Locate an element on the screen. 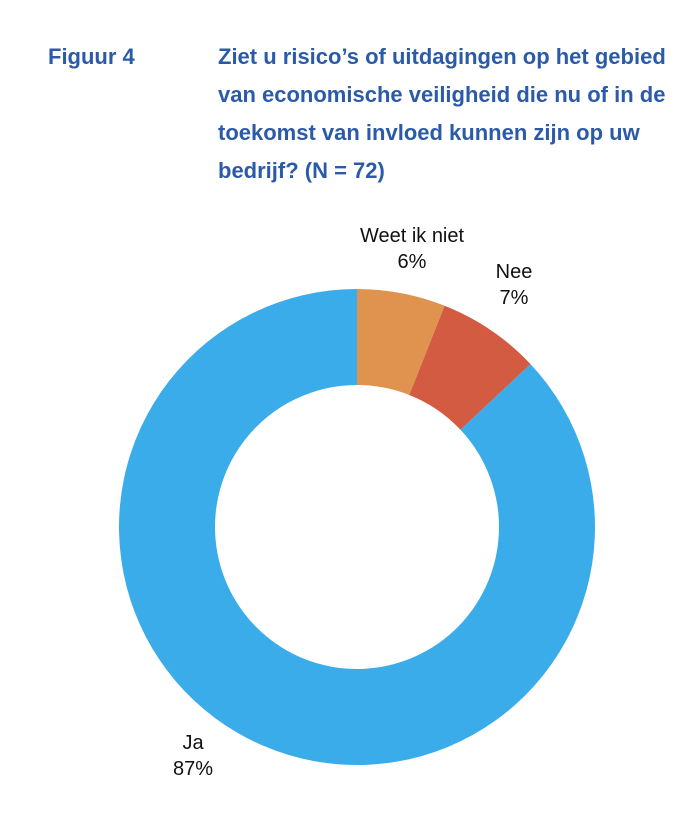  slice-label-ja: Ja 87% is located at coordinates (193, 756).